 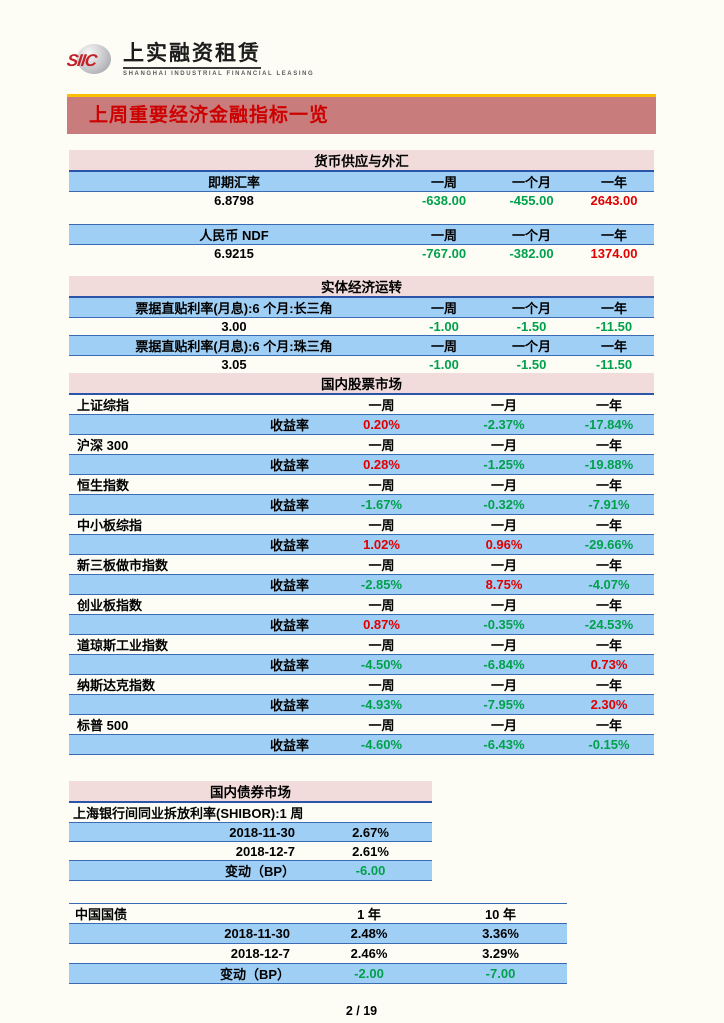 What do you see at coordinates (234, 200) in the screenshot?
I see `indicator-value: 6.8798` at bounding box center [234, 200].